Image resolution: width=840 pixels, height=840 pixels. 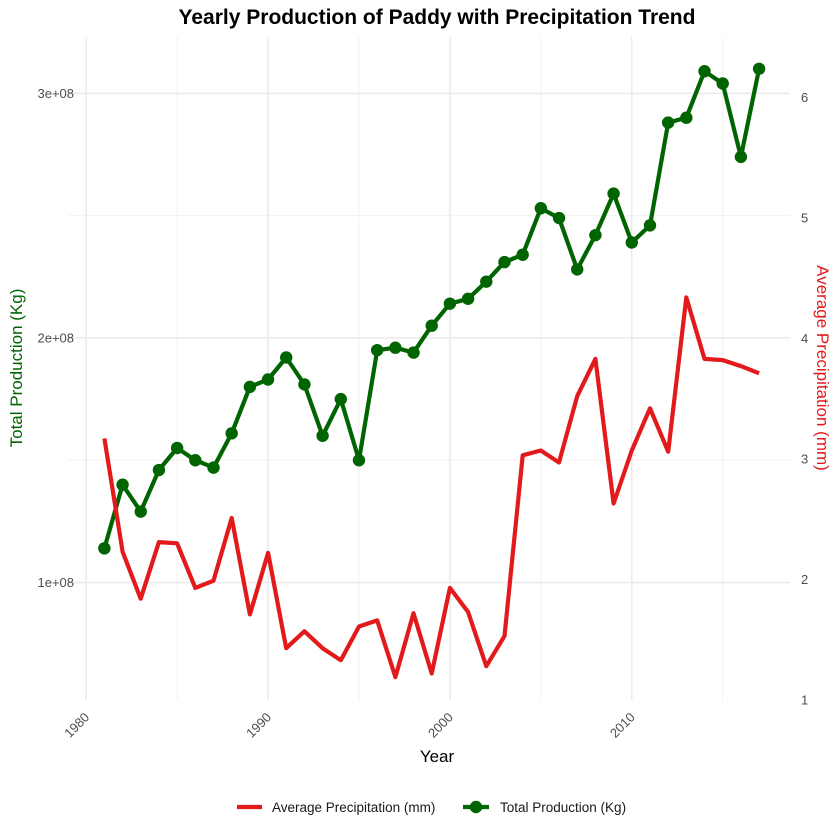 I want to click on x-tick-label: 2010, so click(x=622, y=725).